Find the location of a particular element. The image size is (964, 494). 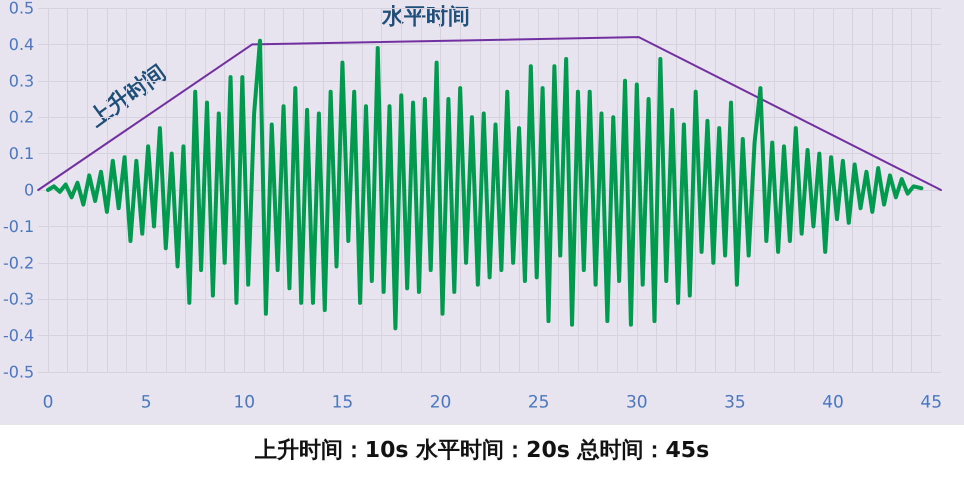

x-tick-label: 45 is located at coordinates (931, 402).